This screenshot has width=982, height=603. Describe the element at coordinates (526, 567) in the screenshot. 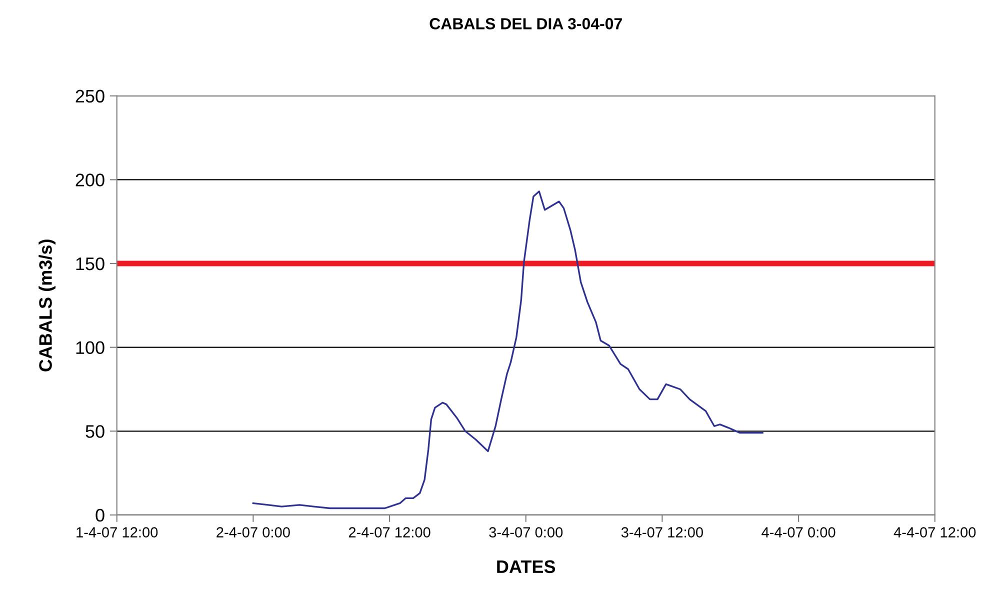

I see `x-axis-title: DATES` at that location.